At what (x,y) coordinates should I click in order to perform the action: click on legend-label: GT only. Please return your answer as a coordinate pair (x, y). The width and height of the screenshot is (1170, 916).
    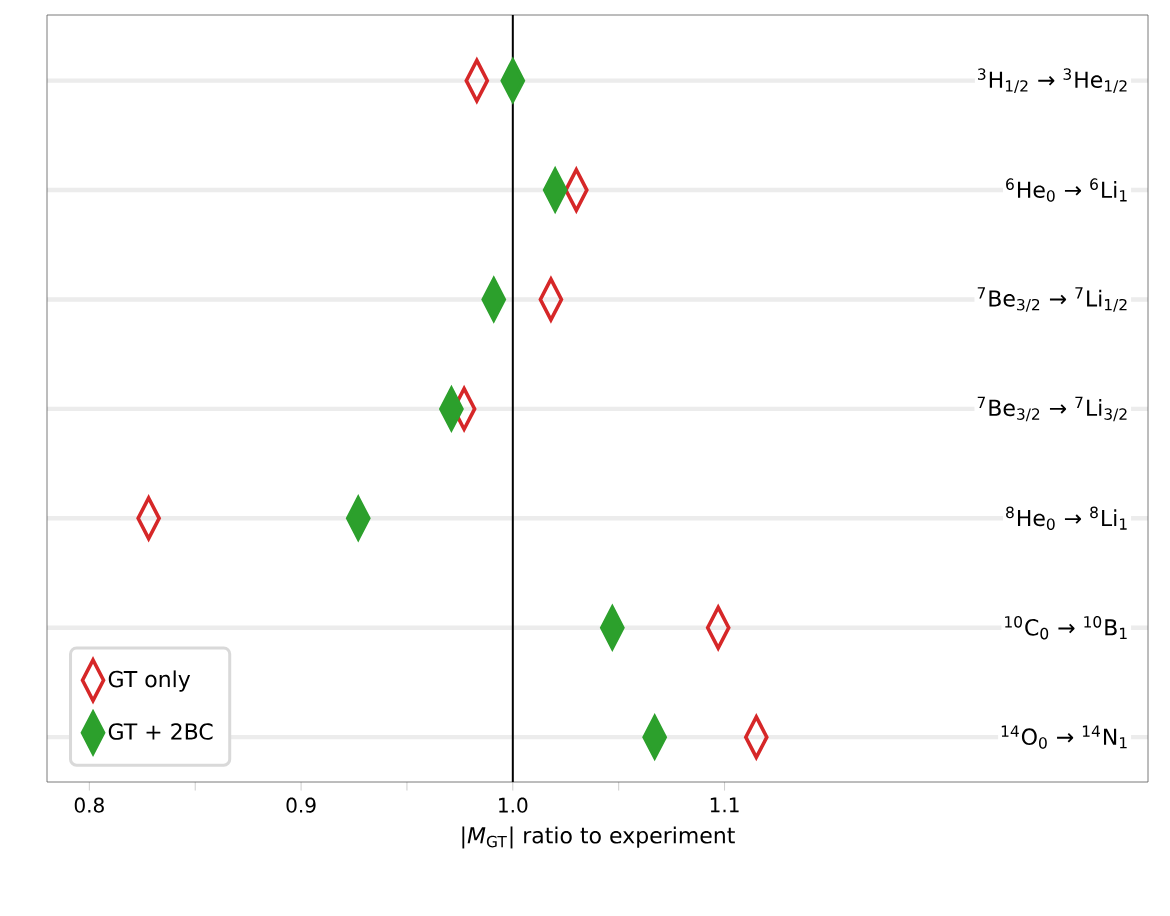
    Looking at the image, I should click on (149, 681).